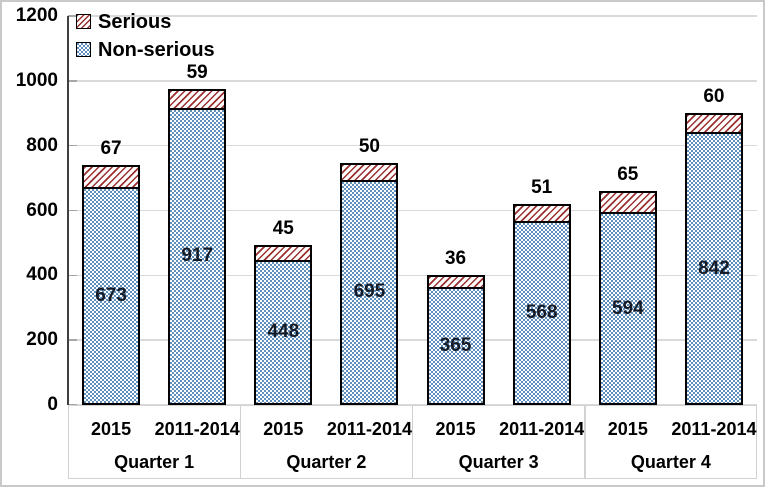 The height and width of the screenshot is (487, 765). I want to click on bar-nonserious-value-label: 448, so click(283, 332).